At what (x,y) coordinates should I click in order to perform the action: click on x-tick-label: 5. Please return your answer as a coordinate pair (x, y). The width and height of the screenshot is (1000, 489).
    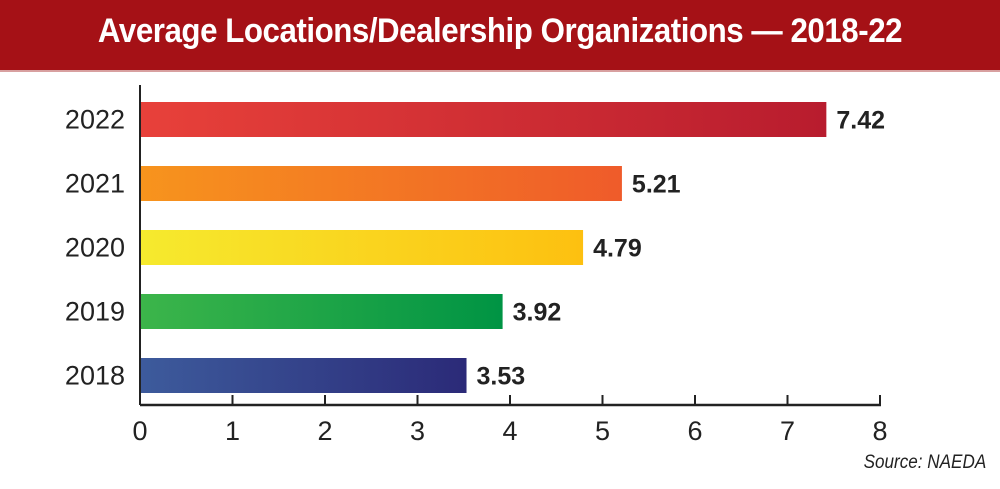
    Looking at the image, I should click on (602, 431).